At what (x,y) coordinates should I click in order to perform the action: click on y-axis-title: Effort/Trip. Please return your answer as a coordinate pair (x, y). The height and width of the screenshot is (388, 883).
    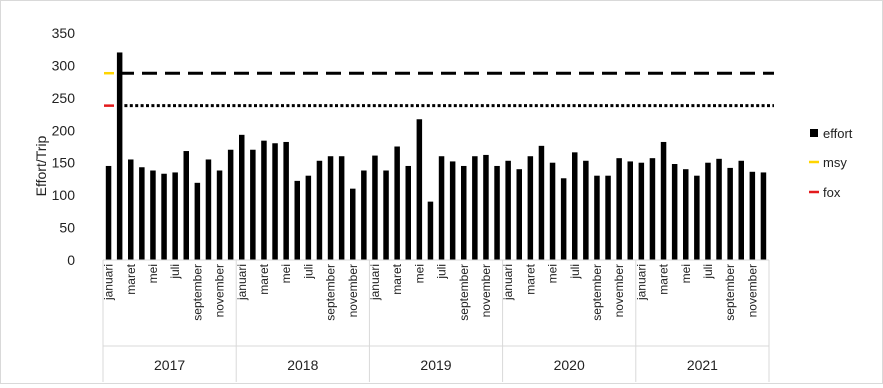
    Looking at the image, I should click on (41, 165).